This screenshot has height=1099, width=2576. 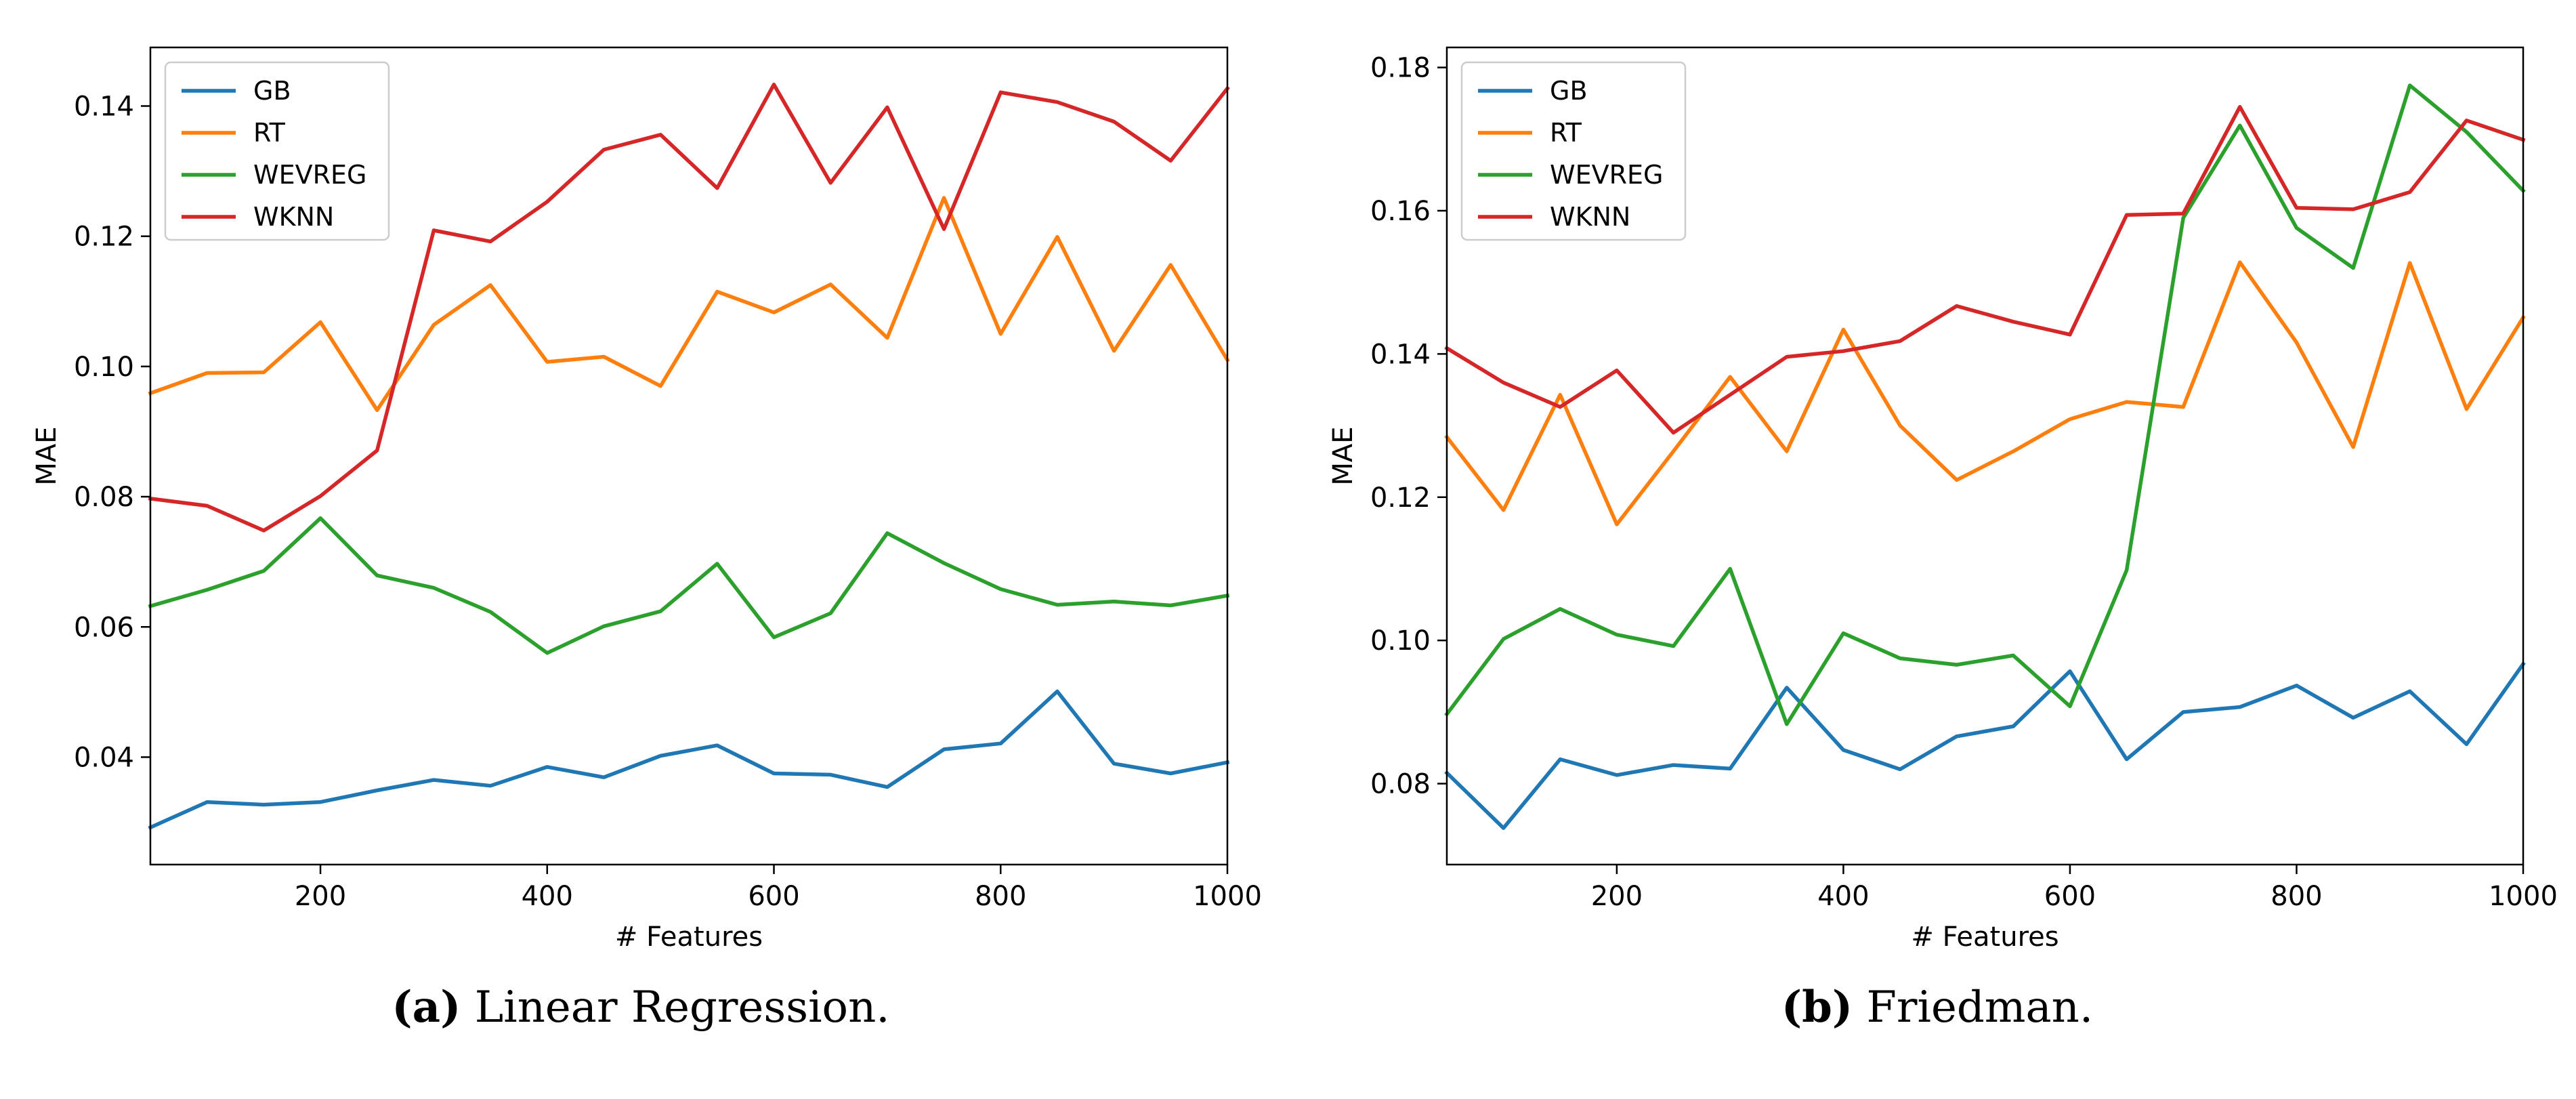 What do you see at coordinates (675, 1007) in the screenshot?
I see `caption-title: Linear Regression.` at bounding box center [675, 1007].